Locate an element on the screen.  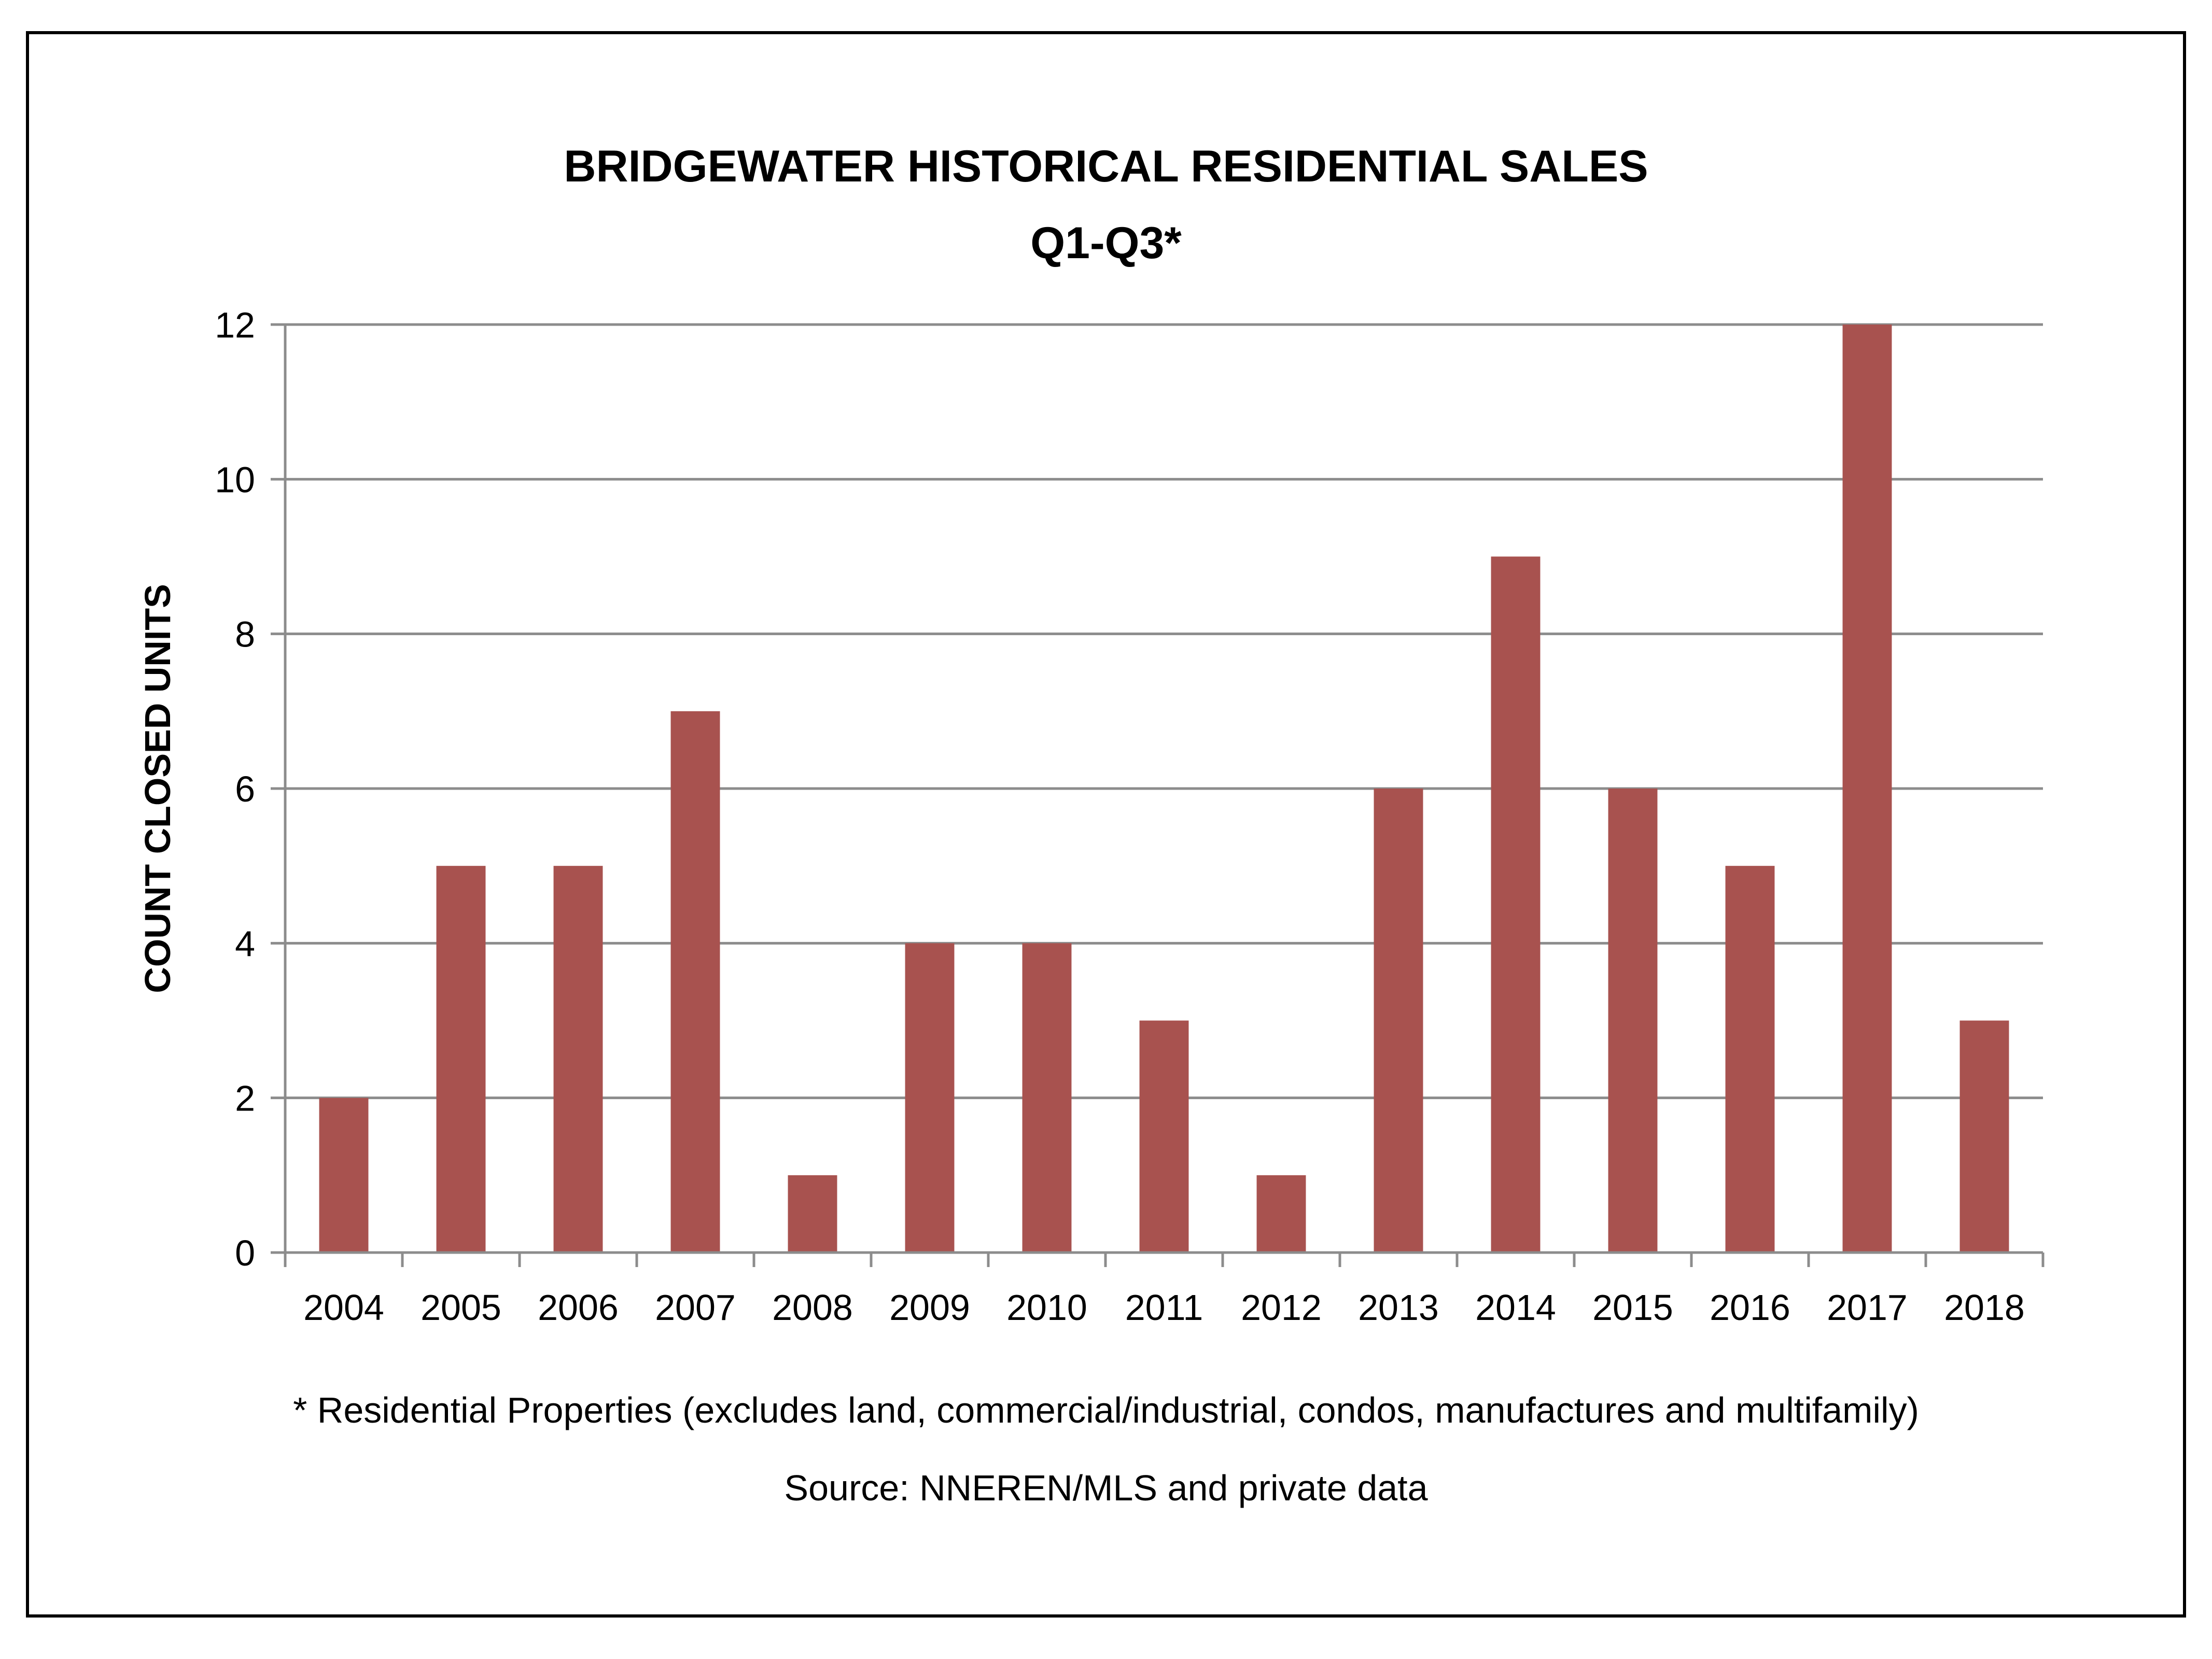
bar-2006 is located at coordinates (578, 1059).